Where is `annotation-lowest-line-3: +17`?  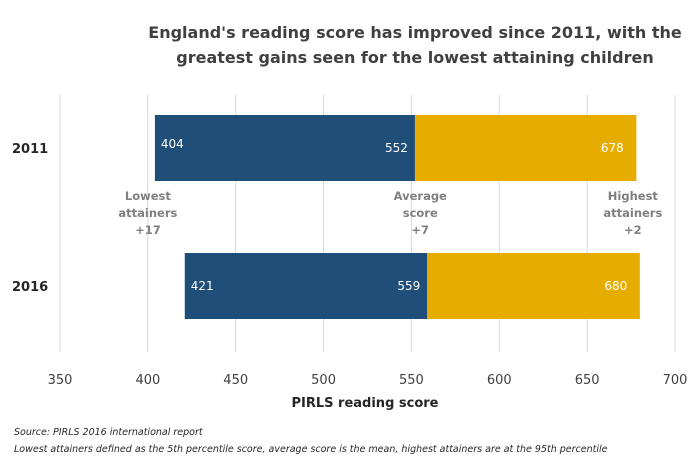 annotation-lowest-line-3: +17 is located at coordinates (148, 230).